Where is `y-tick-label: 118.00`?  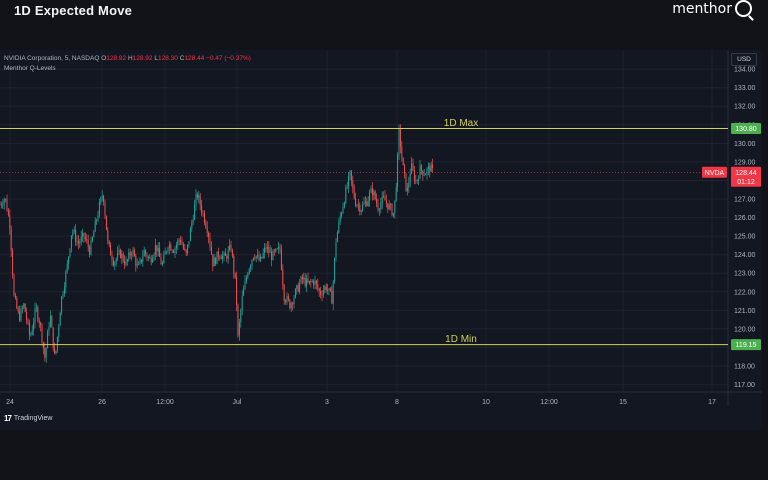 y-tick-label: 118.00 is located at coordinates (744, 367).